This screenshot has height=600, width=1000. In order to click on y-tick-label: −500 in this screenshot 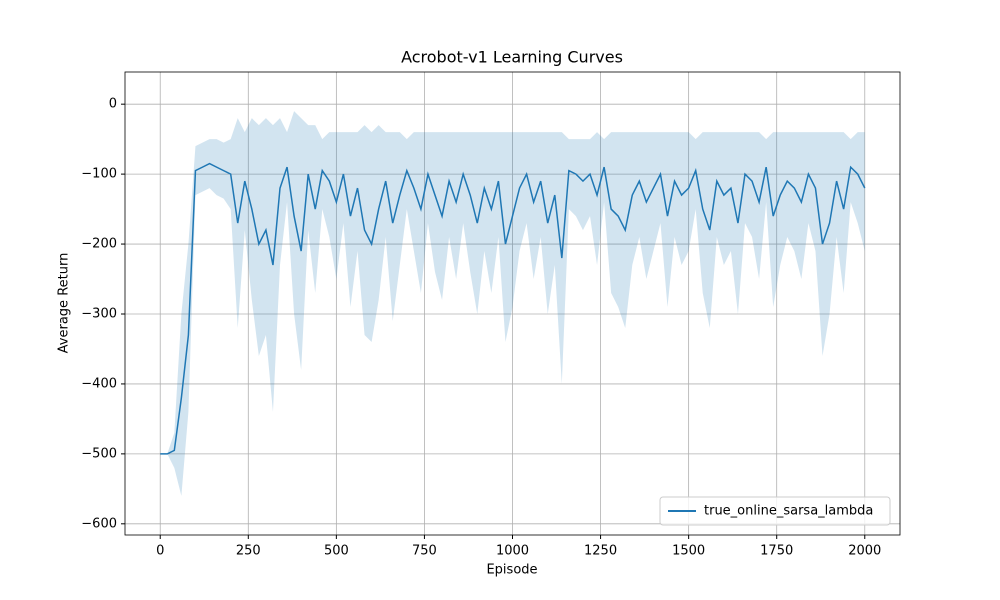, I will do `click(99, 453)`.